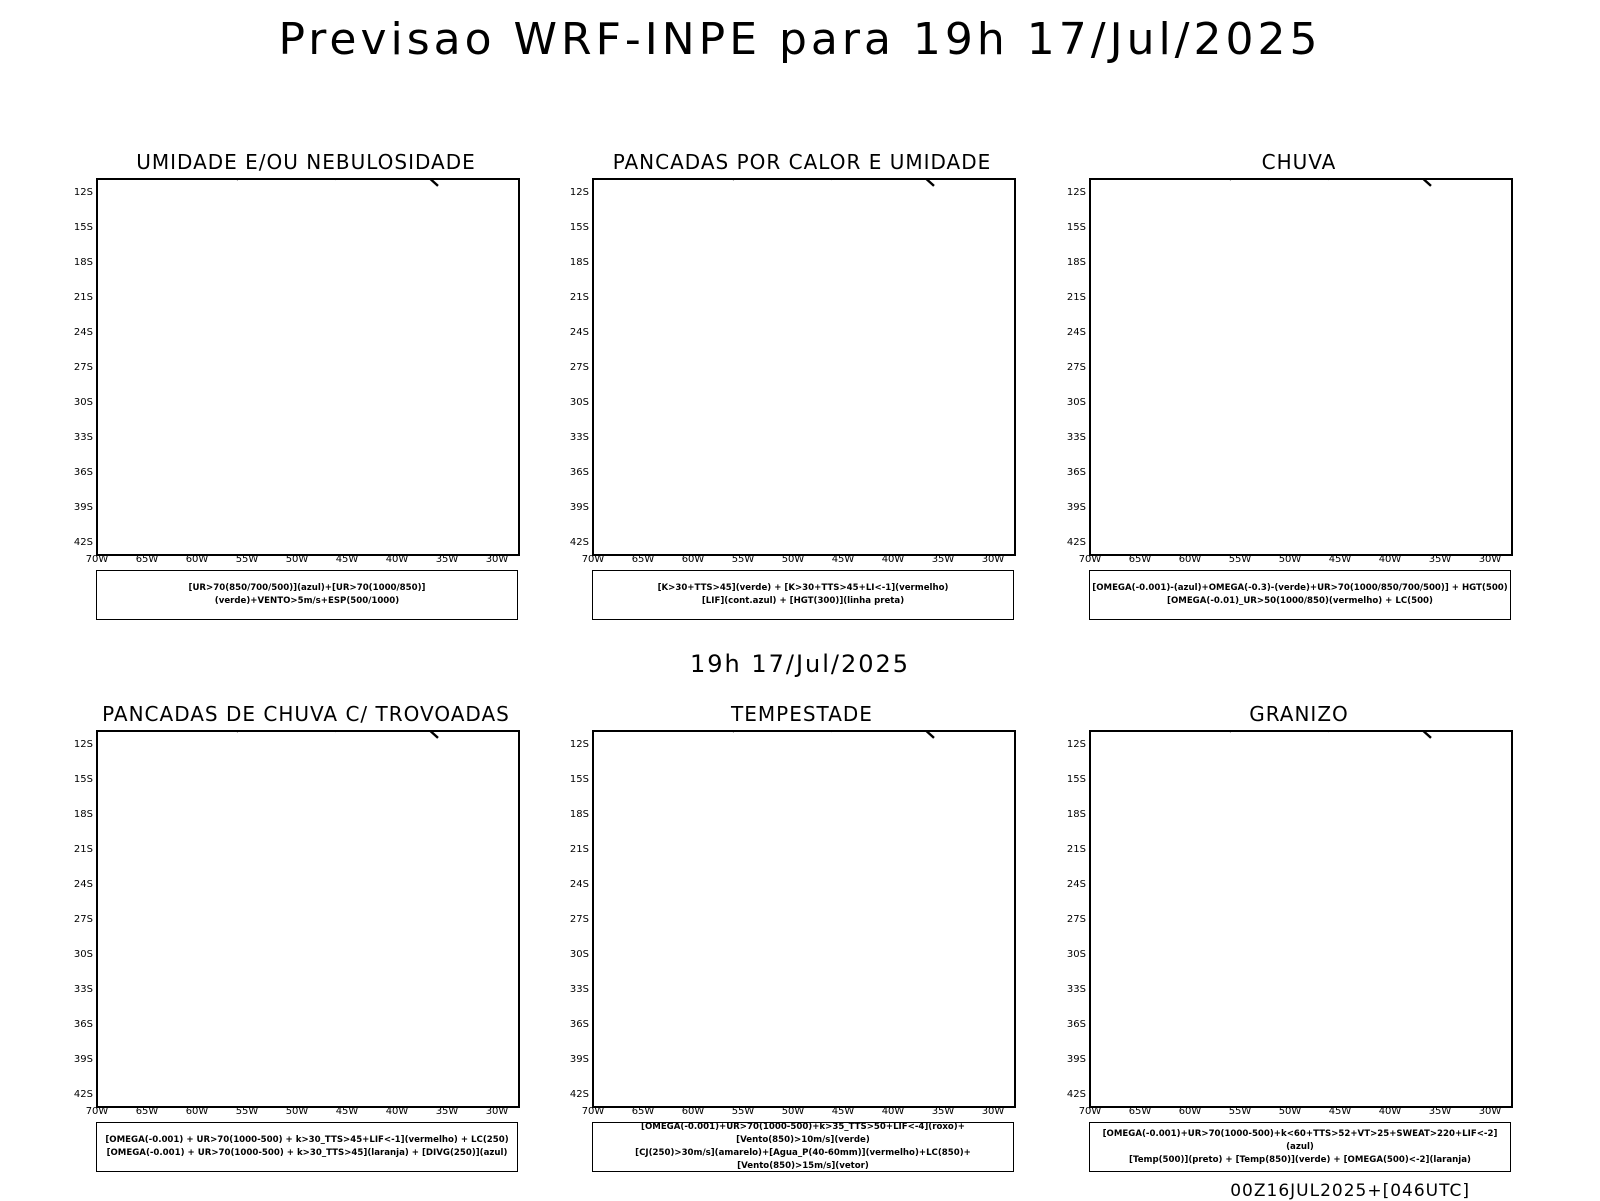 The image size is (1600, 1201). Describe the element at coordinates (800, 39) in the screenshot. I see `main-title: Previsao WRF-INPE para 19h 17/Jul/2025` at that location.